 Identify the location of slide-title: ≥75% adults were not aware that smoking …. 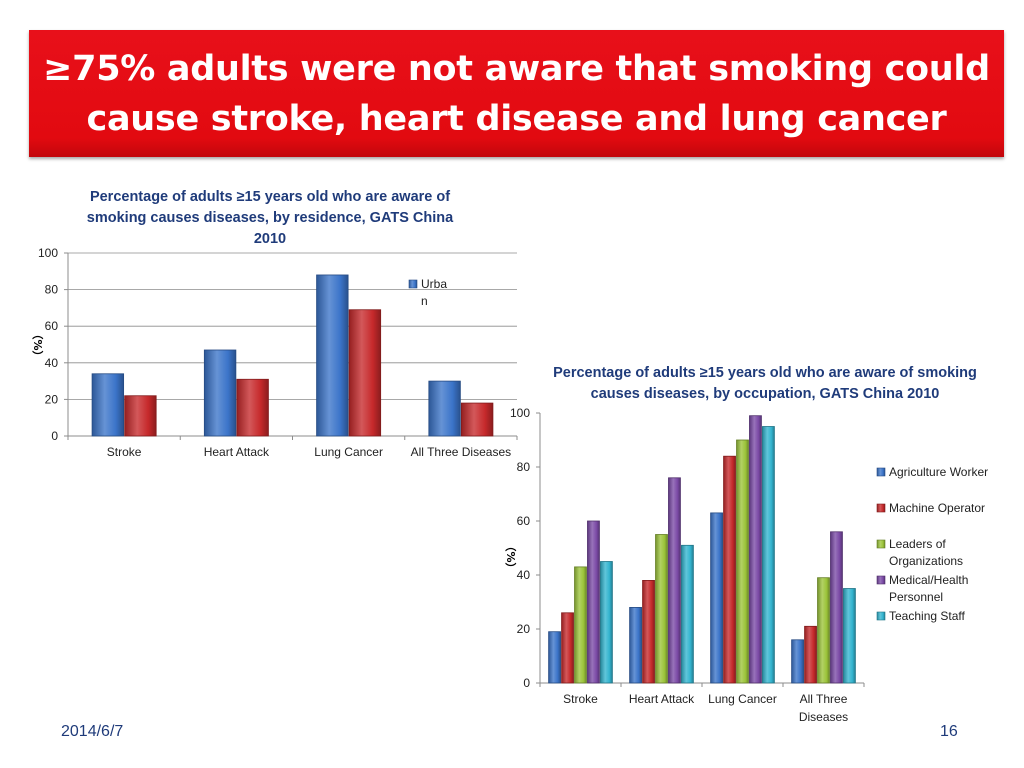
(516, 94).